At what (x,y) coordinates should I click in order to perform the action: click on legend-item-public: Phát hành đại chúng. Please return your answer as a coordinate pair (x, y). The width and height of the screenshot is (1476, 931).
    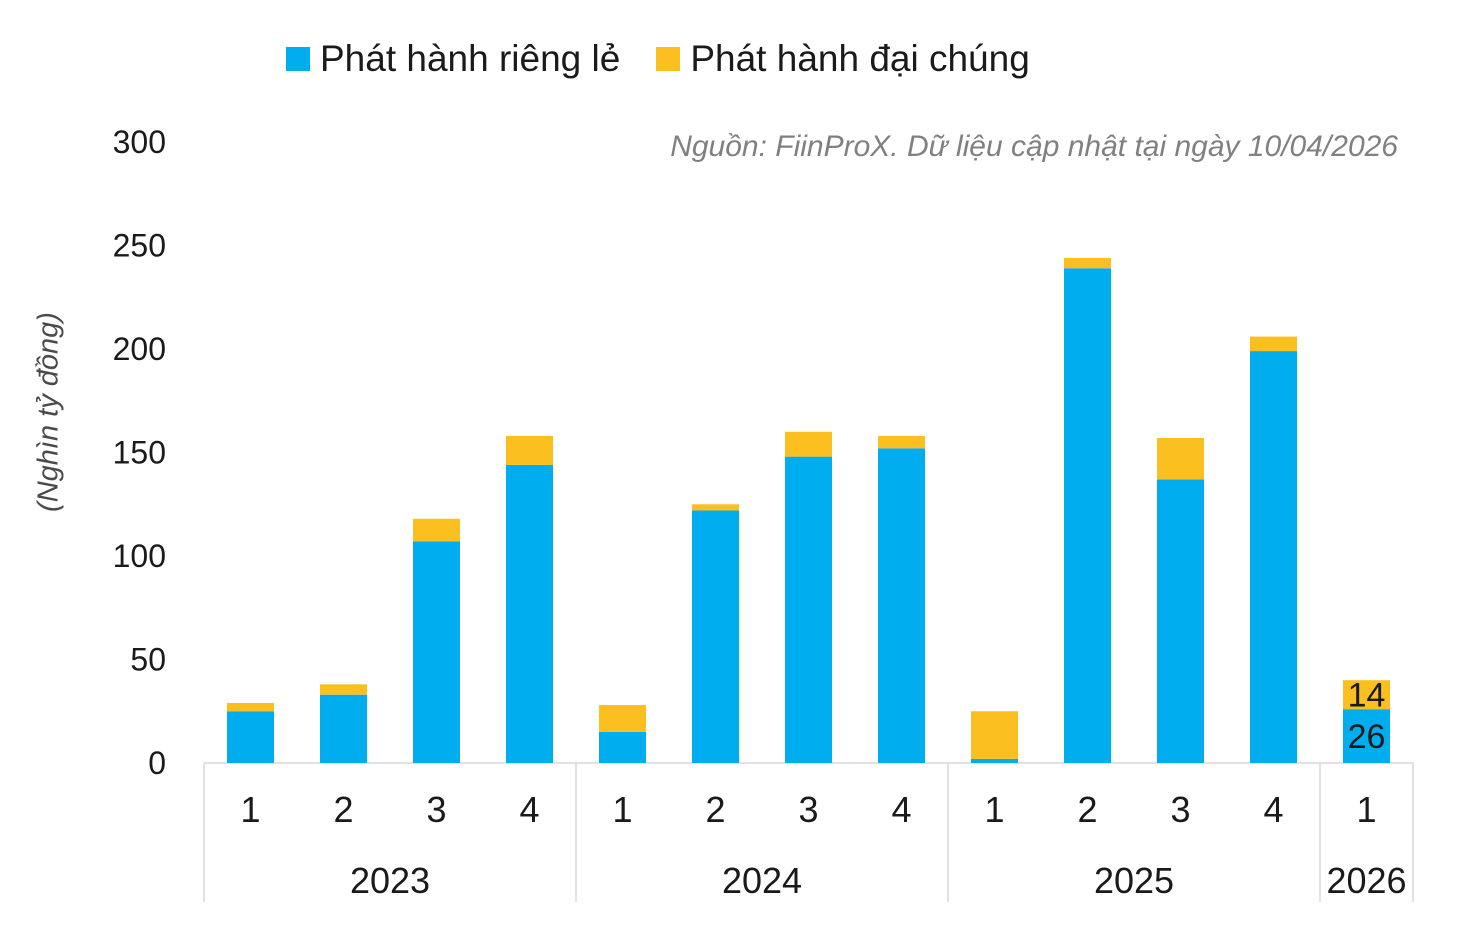
    Looking at the image, I should click on (843, 59).